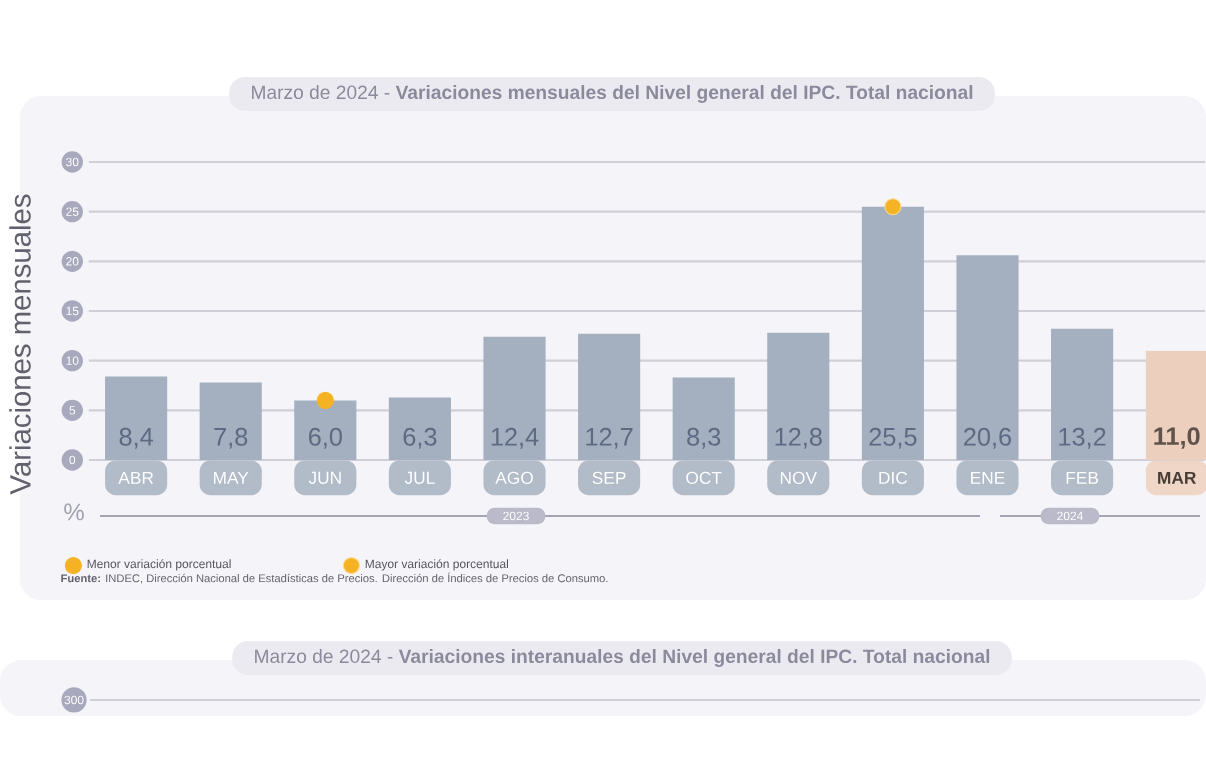 The image size is (1206, 770). What do you see at coordinates (324, 477) in the screenshot?
I see `x-tick-label: JUN` at bounding box center [324, 477].